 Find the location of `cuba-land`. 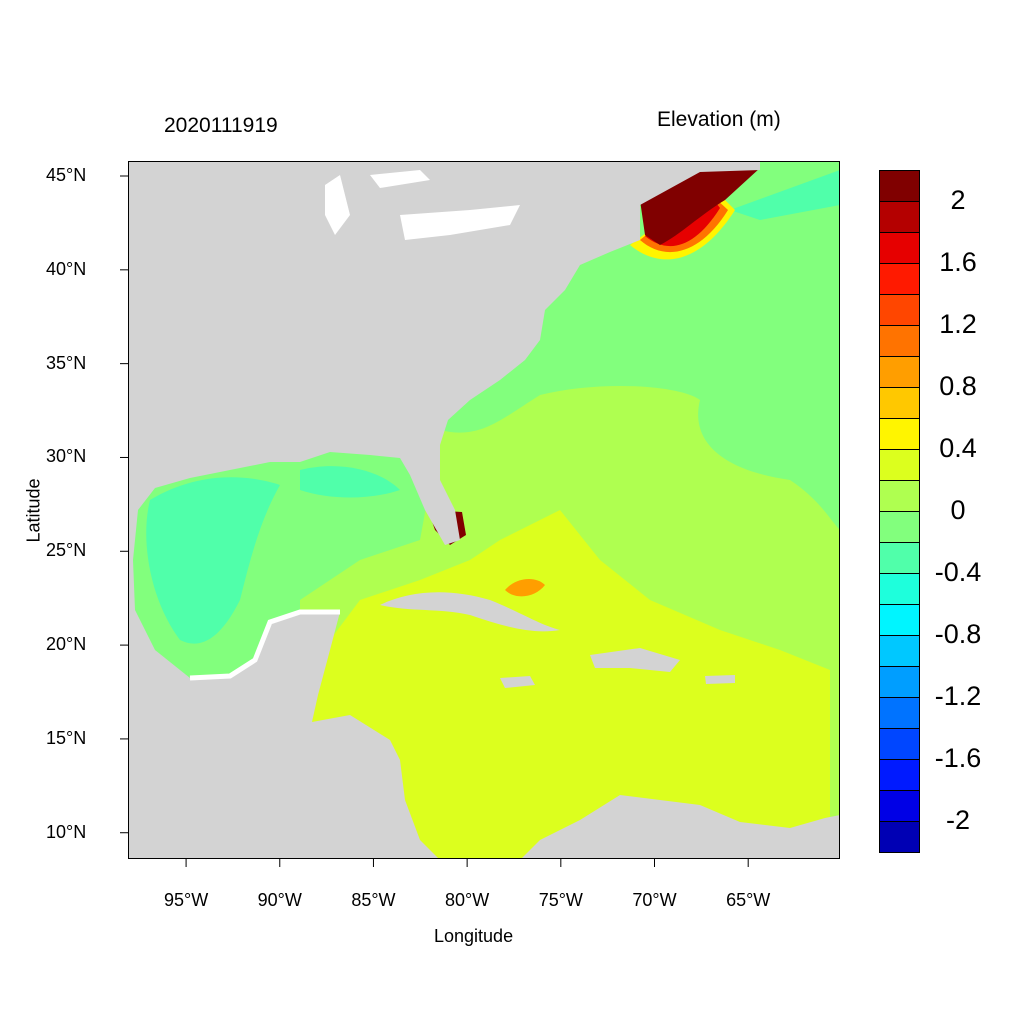

cuba-land is located at coordinates (470, 612).